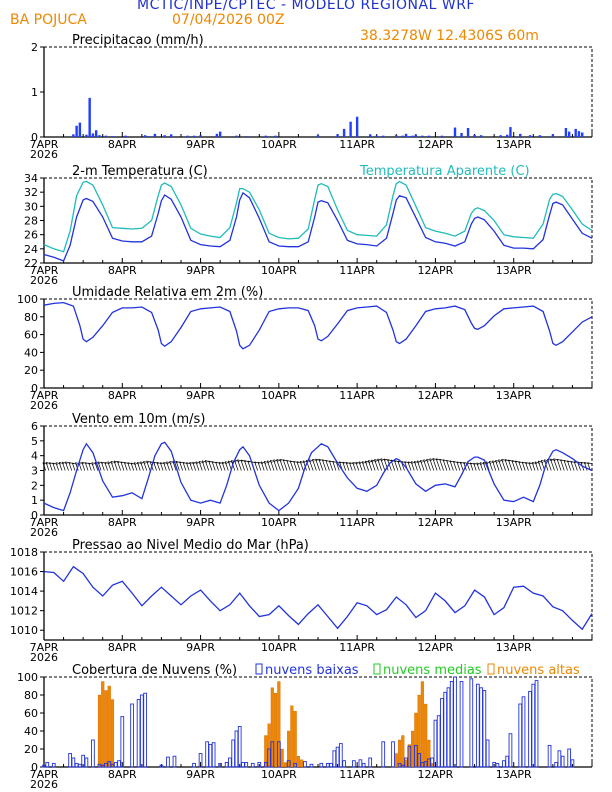 The width and height of the screenshot is (612, 792). I want to click on y-tick-label: 2, so click(34, 485).